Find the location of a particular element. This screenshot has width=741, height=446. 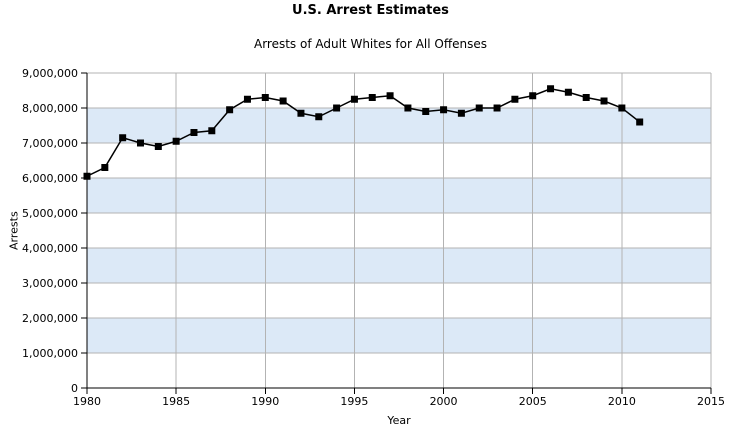

x-tick-label: 1990 is located at coordinates (265, 401).